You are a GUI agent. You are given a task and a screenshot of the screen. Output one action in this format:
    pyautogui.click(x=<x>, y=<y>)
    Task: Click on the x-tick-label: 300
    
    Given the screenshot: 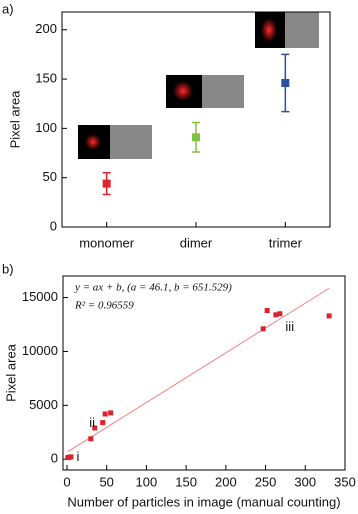 What is the action you would take?
    pyautogui.click(x=305, y=481)
    